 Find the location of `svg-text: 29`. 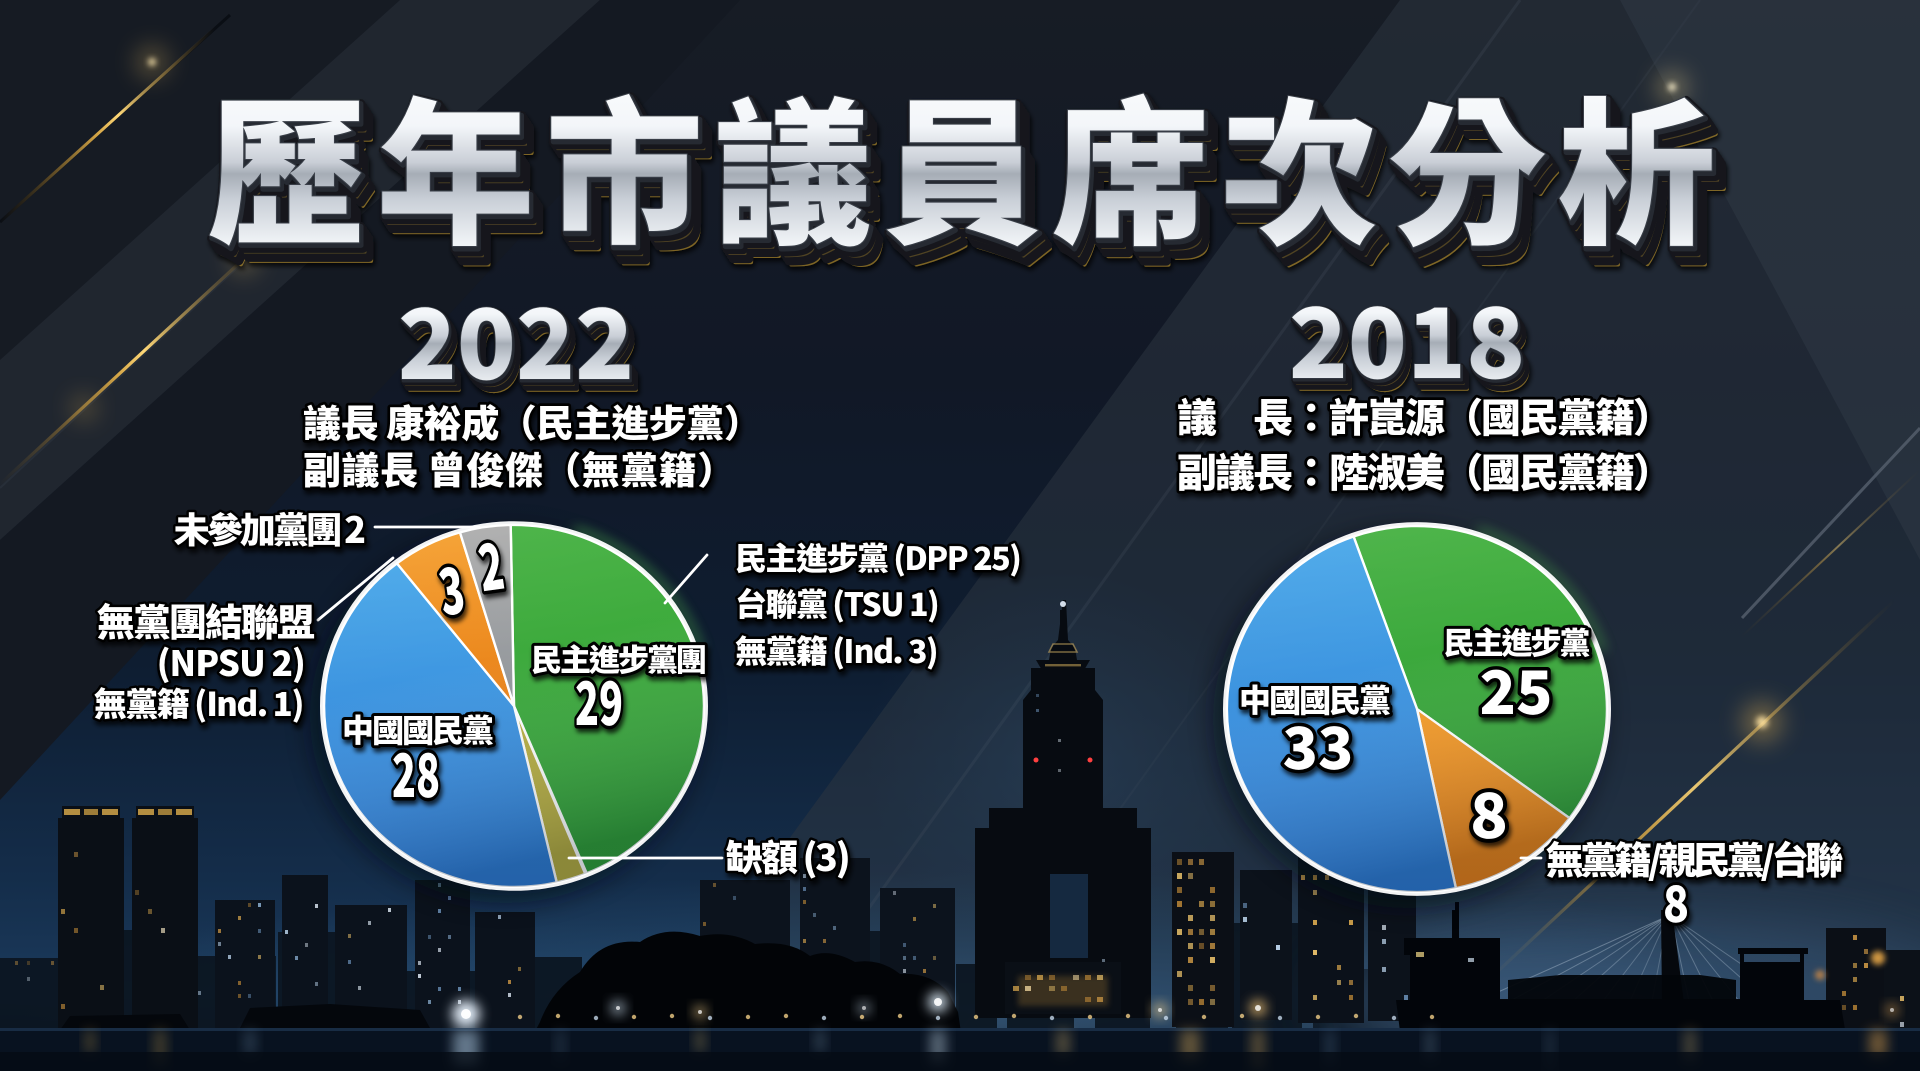

svg-text: 29 is located at coordinates (599, 699).